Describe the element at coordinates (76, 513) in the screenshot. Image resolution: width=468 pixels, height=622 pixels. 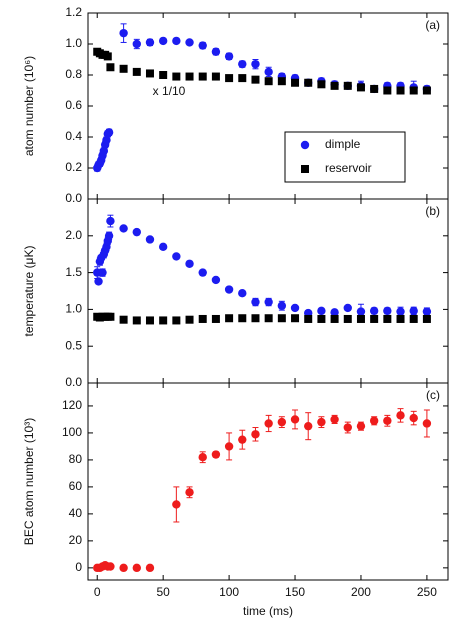
I see `y-tick-label: 40` at that location.